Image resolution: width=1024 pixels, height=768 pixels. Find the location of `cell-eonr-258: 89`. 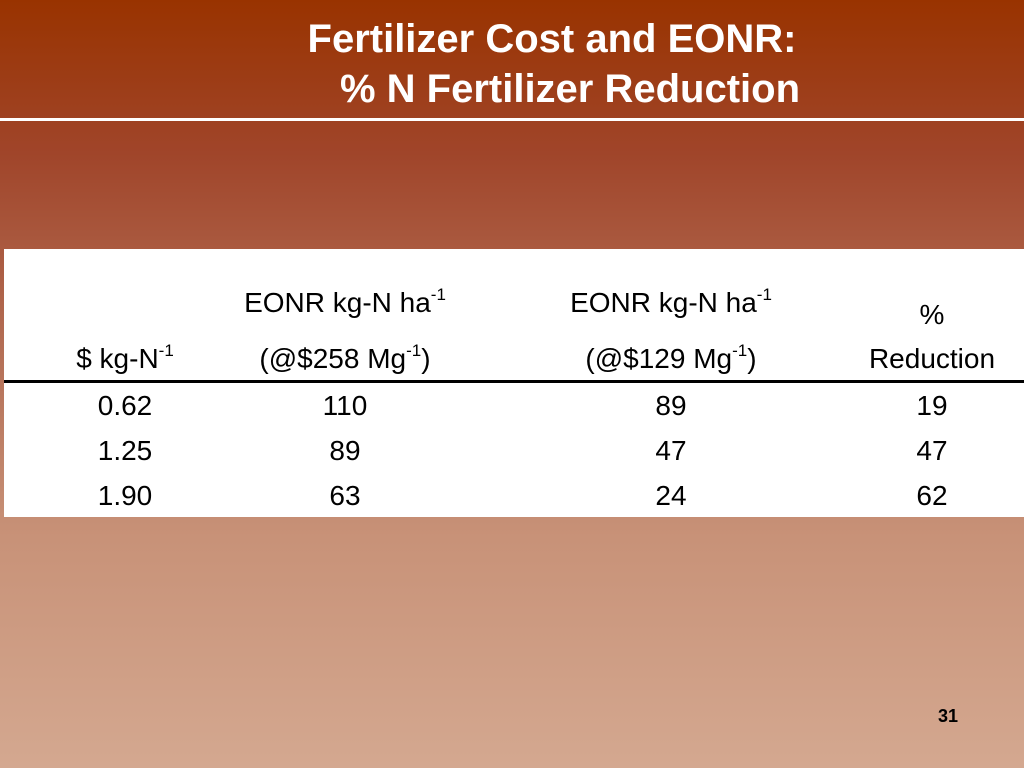

cell-eonr-258: 89 is located at coordinates (345, 450).